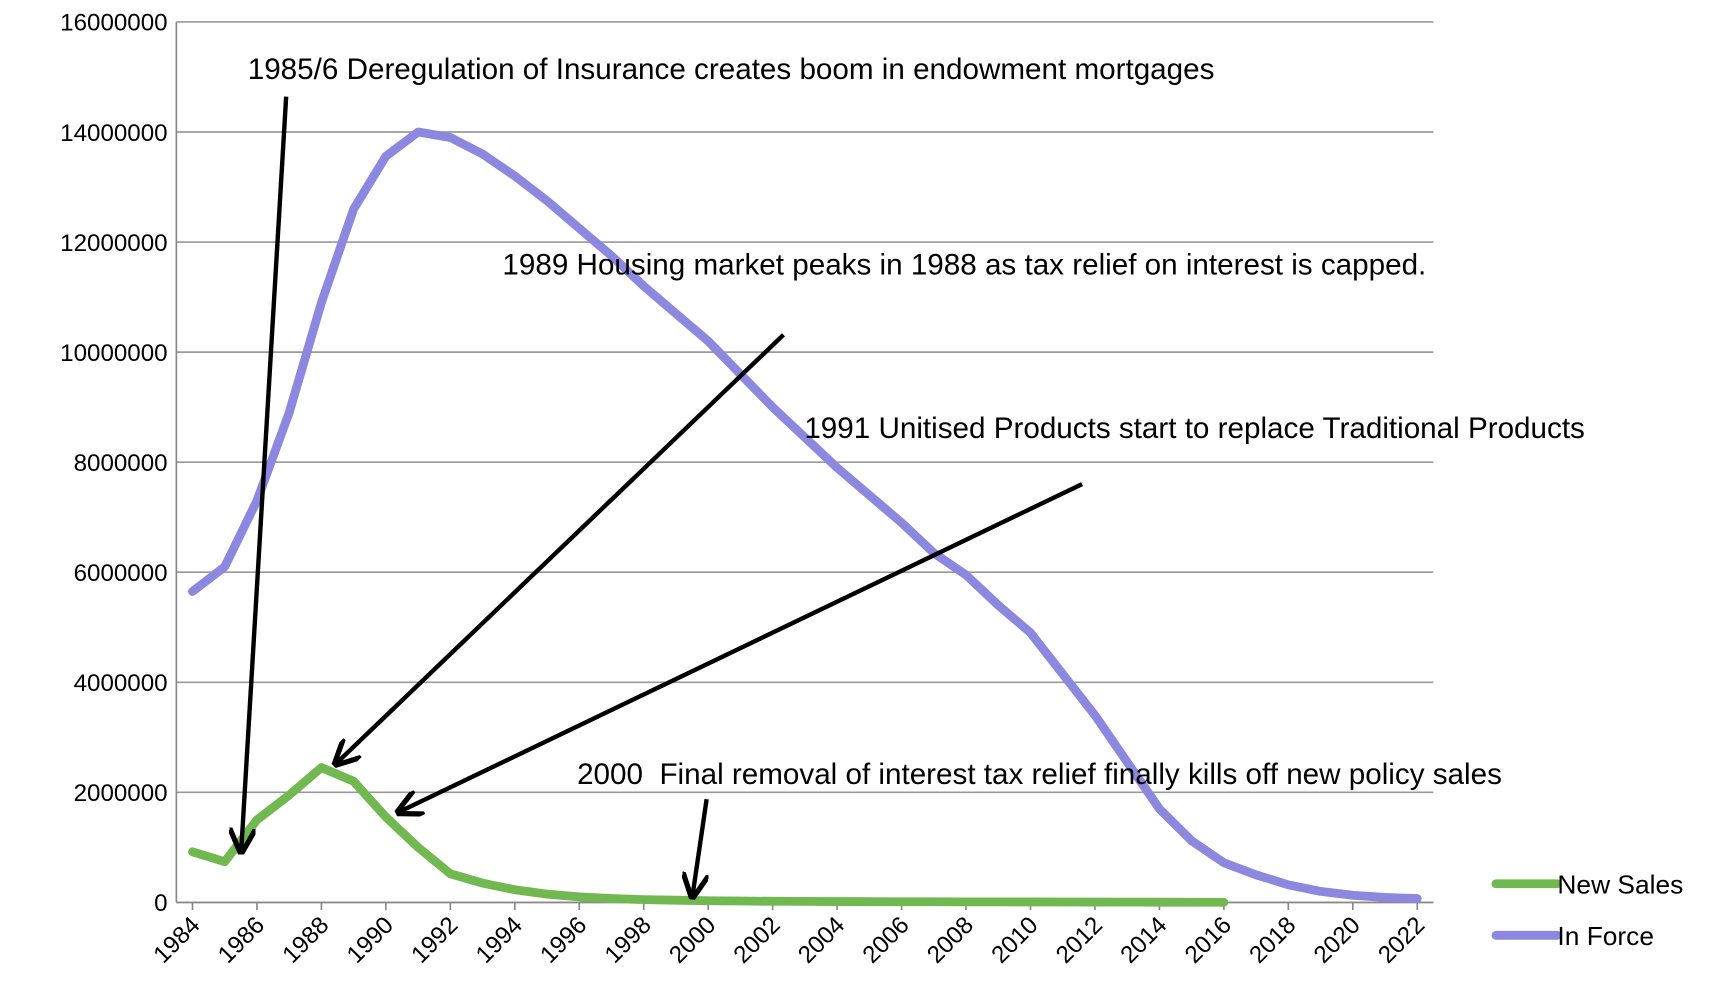  I want to click on y-tick-label: 6000000, so click(121, 573).